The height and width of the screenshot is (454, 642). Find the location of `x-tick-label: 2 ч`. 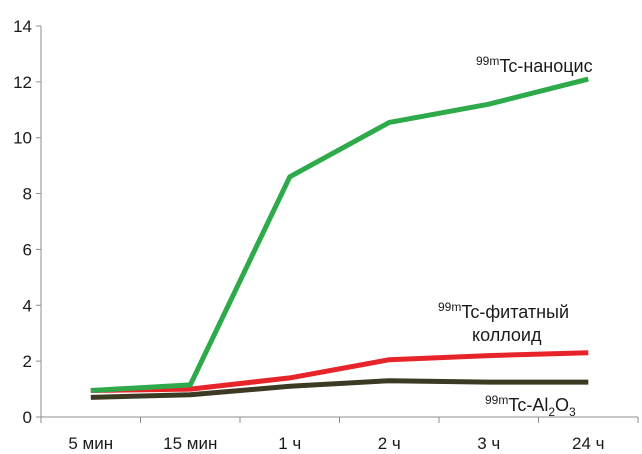

x-tick-label: 2 ч is located at coordinates (389, 443).